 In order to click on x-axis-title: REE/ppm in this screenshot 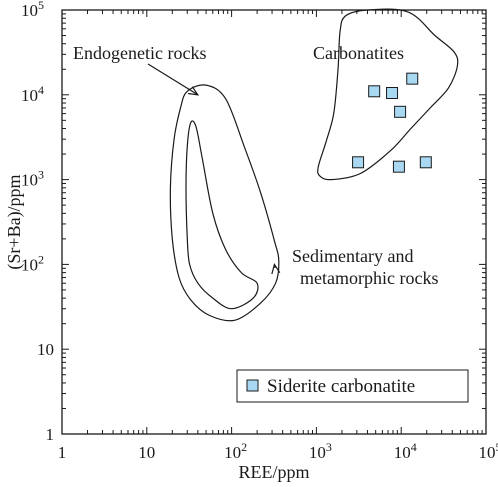, I will do `click(274, 472)`.